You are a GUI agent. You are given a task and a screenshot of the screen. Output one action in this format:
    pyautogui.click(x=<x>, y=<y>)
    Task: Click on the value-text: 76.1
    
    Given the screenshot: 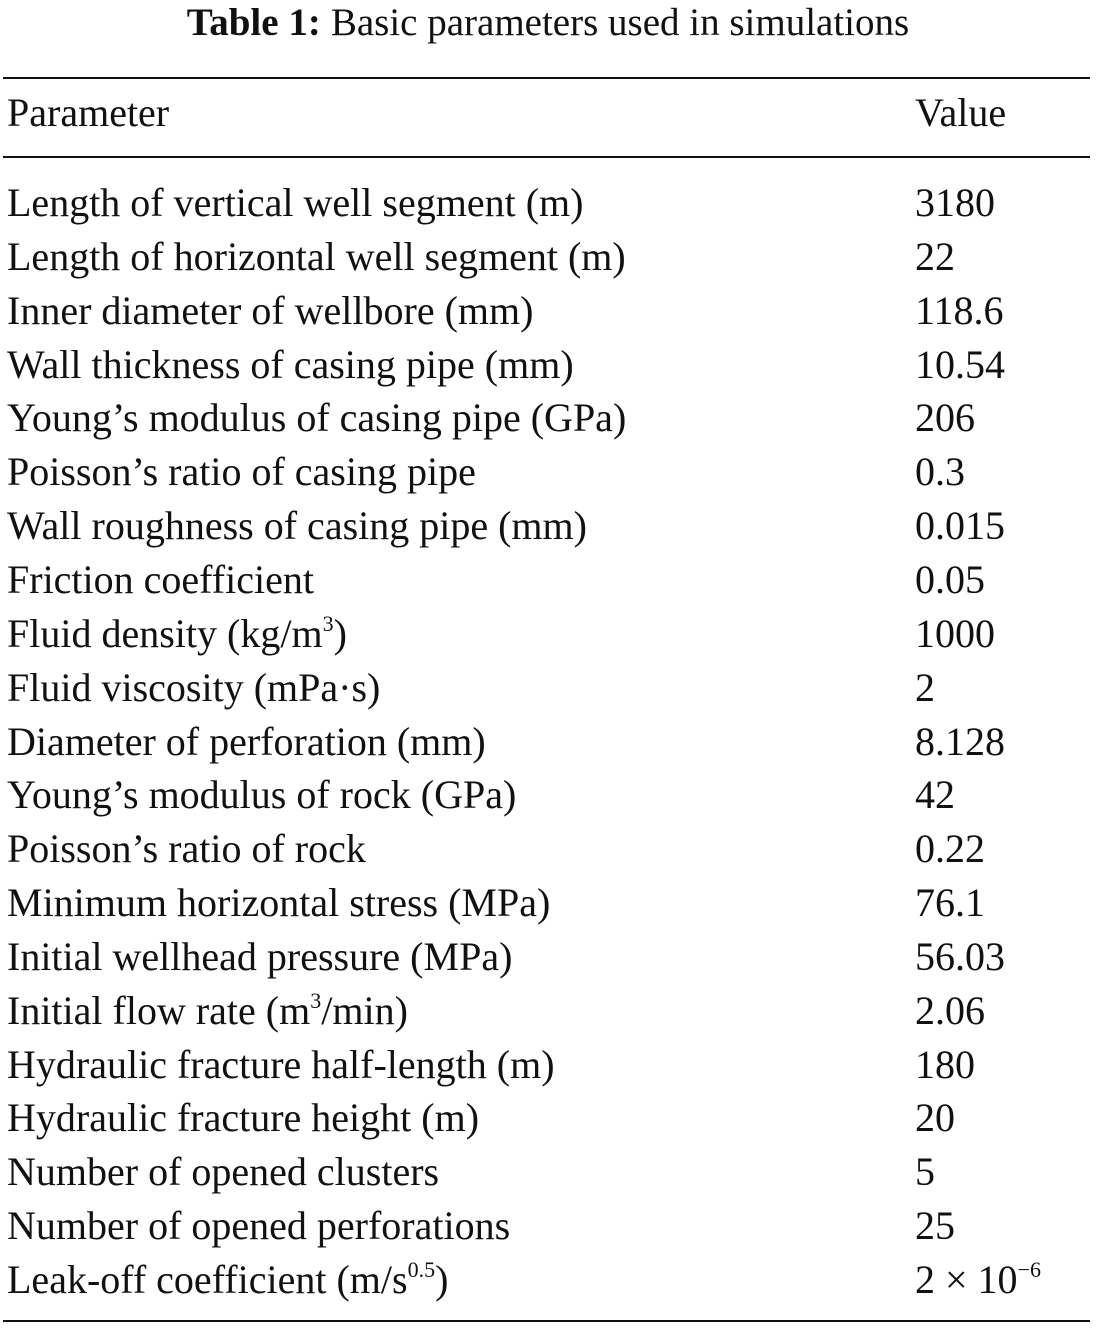 What is the action you would take?
    pyautogui.click(x=950, y=903)
    